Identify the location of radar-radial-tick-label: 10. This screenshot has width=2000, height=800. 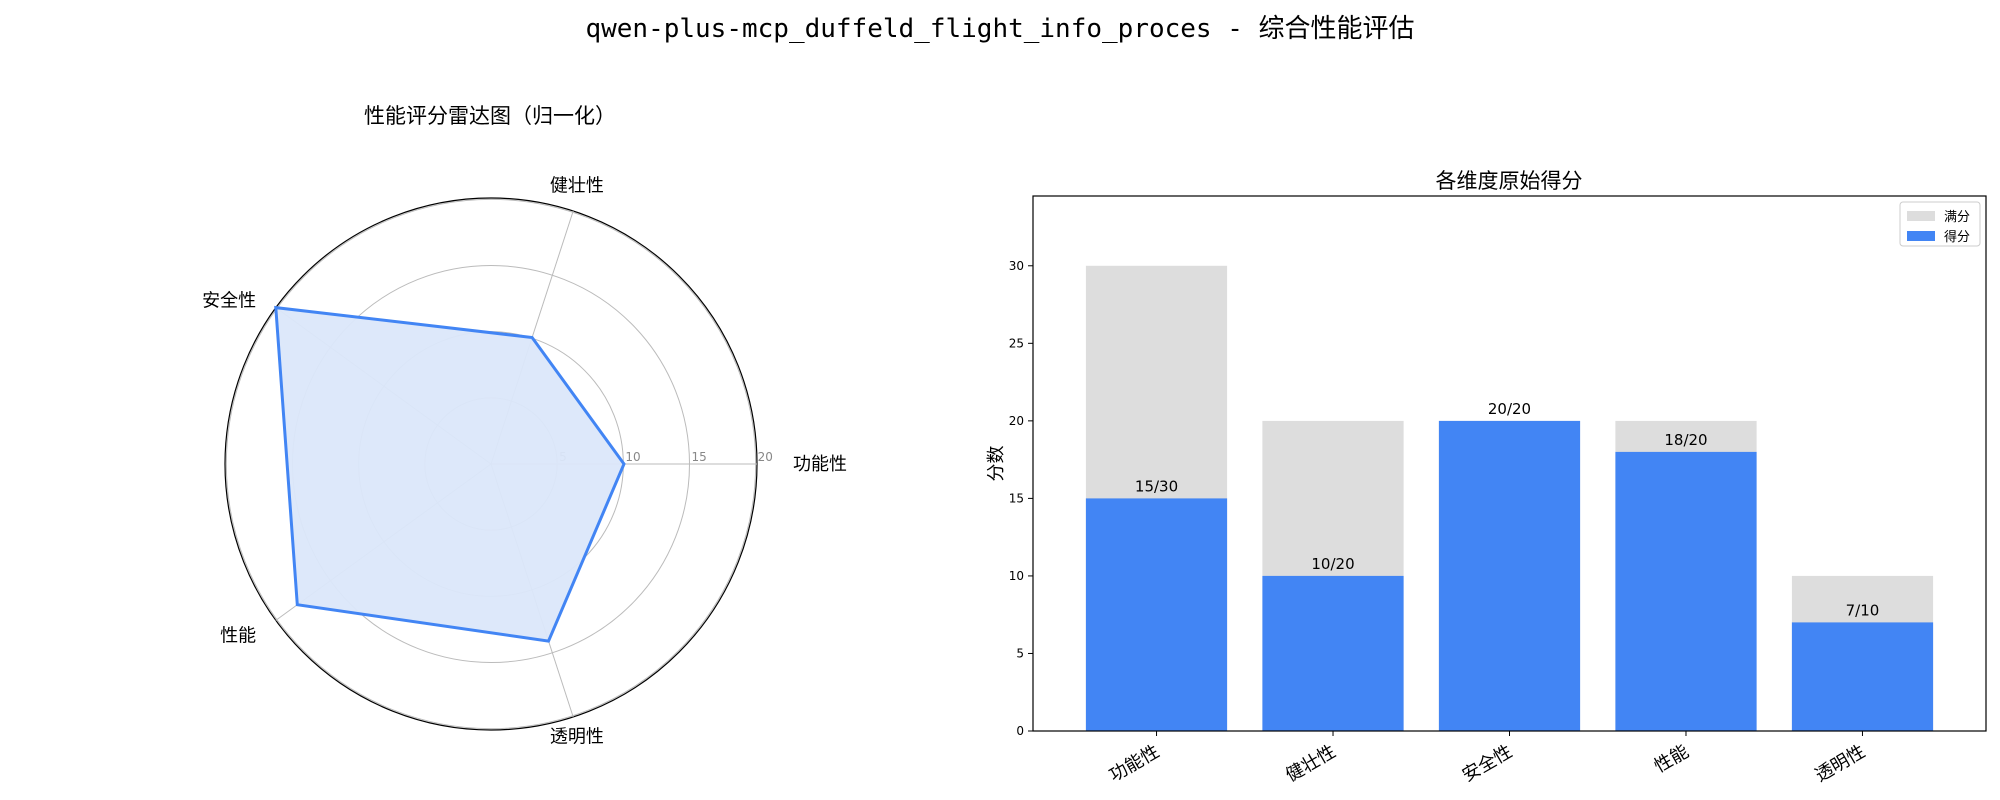
(632, 457).